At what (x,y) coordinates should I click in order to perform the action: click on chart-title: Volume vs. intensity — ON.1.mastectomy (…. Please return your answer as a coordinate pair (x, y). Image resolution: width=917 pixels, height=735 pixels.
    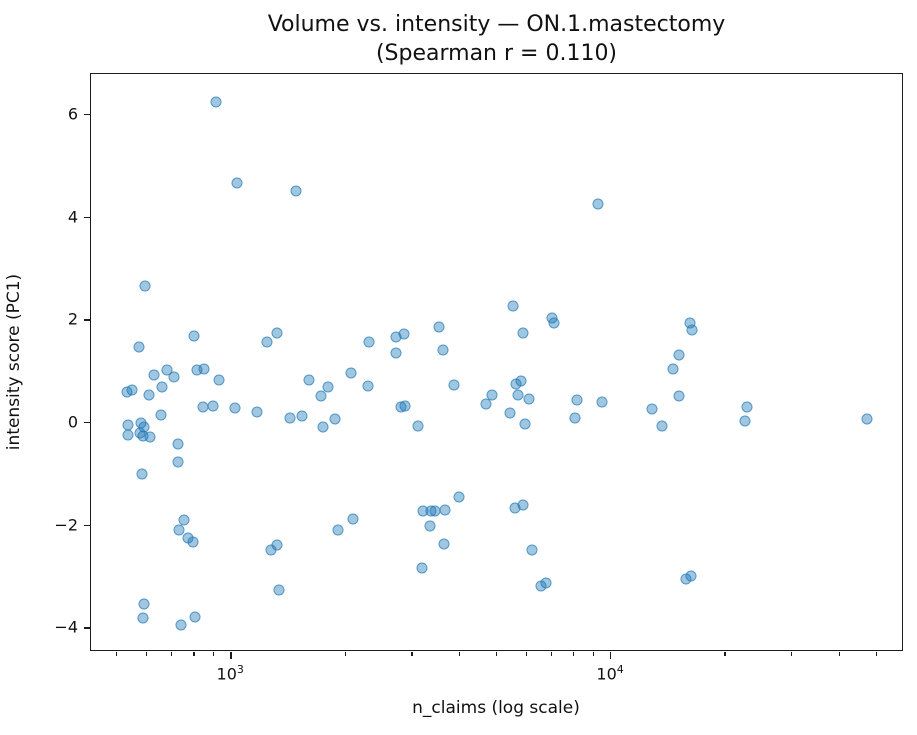
    Looking at the image, I should click on (496, 39).